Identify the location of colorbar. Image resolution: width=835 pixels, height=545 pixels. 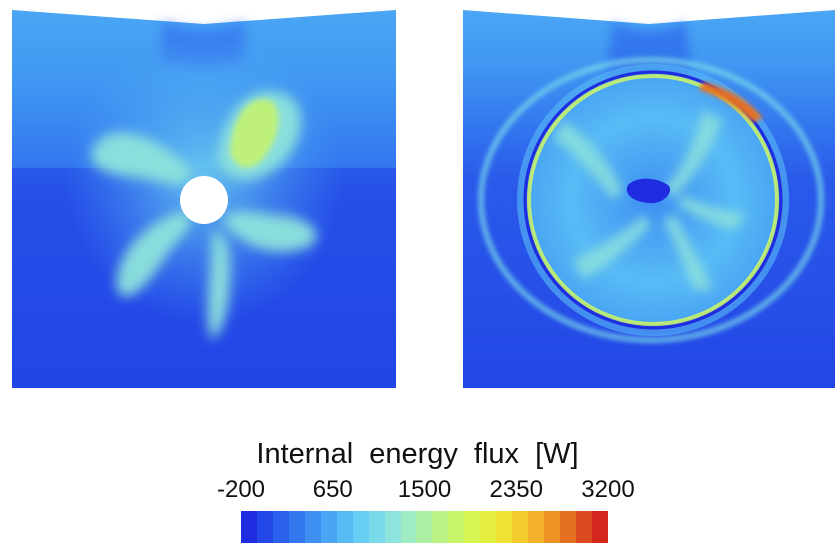
(424, 527).